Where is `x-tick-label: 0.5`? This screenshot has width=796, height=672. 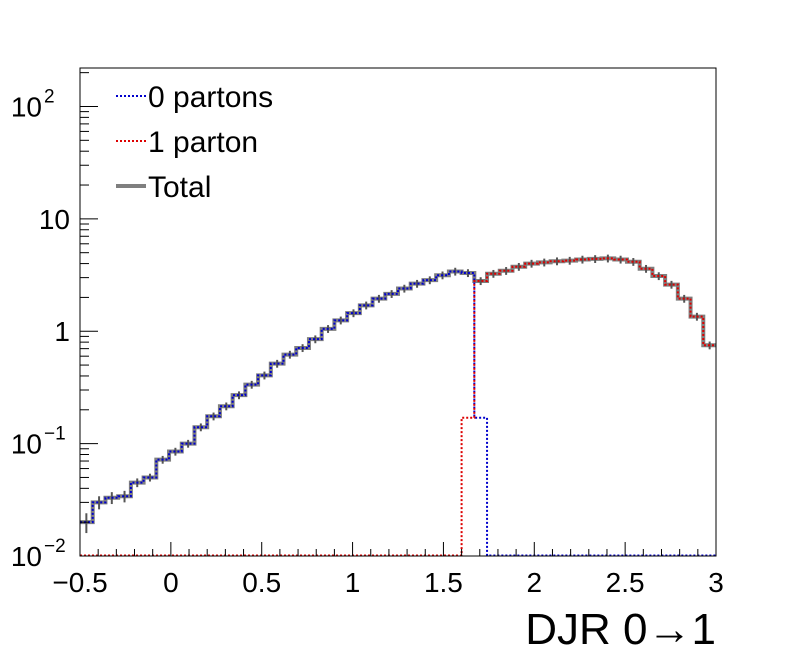
x-tick-label: 0.5 is located at coordinates (261, 582).